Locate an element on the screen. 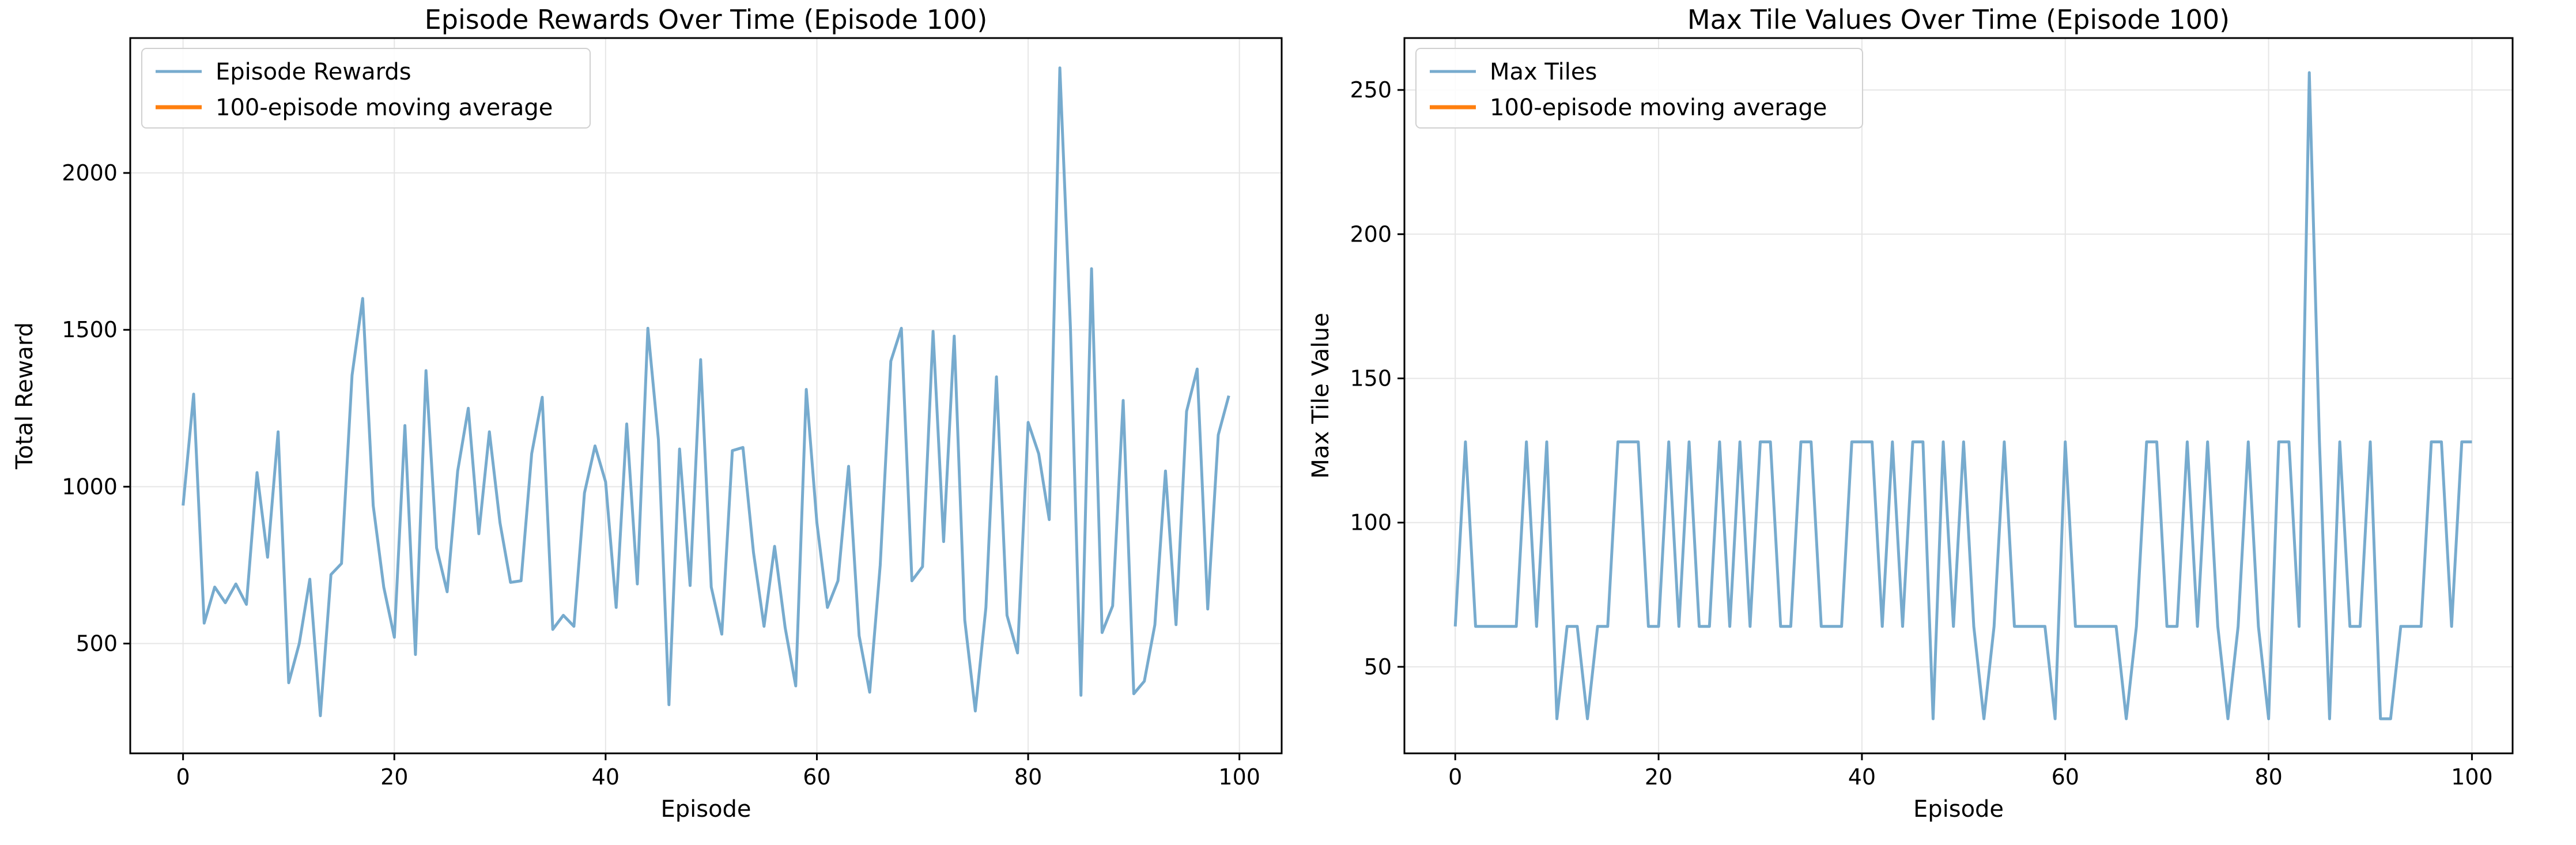 This screenshot has height=845, width=2576. chart-title: Episode Rewards Over Time (Episode 100) is located at coordinates (706, 19).